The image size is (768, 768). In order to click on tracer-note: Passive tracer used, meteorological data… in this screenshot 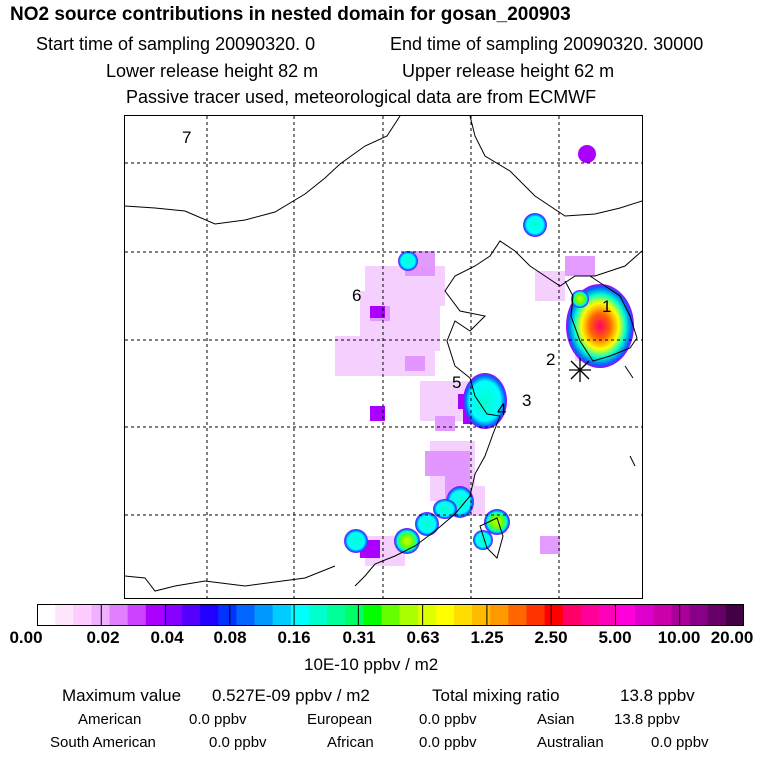, I will do `click(361, 97)`.